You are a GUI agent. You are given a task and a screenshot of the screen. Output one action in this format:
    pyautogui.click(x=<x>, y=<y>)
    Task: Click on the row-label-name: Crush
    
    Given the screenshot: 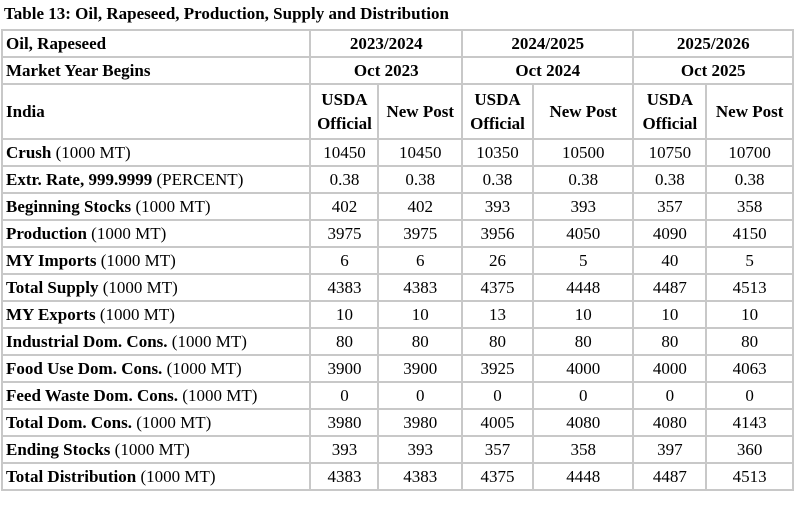 What is the action you would take?
    pyautogui.click(x=29, y=152)
    